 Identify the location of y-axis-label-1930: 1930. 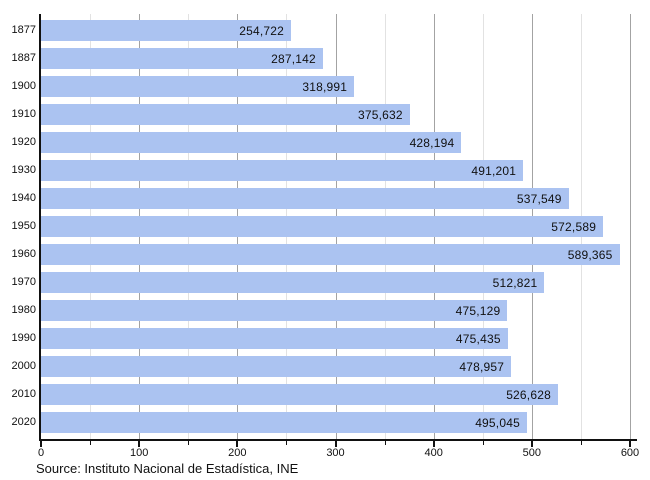
(23, 170).